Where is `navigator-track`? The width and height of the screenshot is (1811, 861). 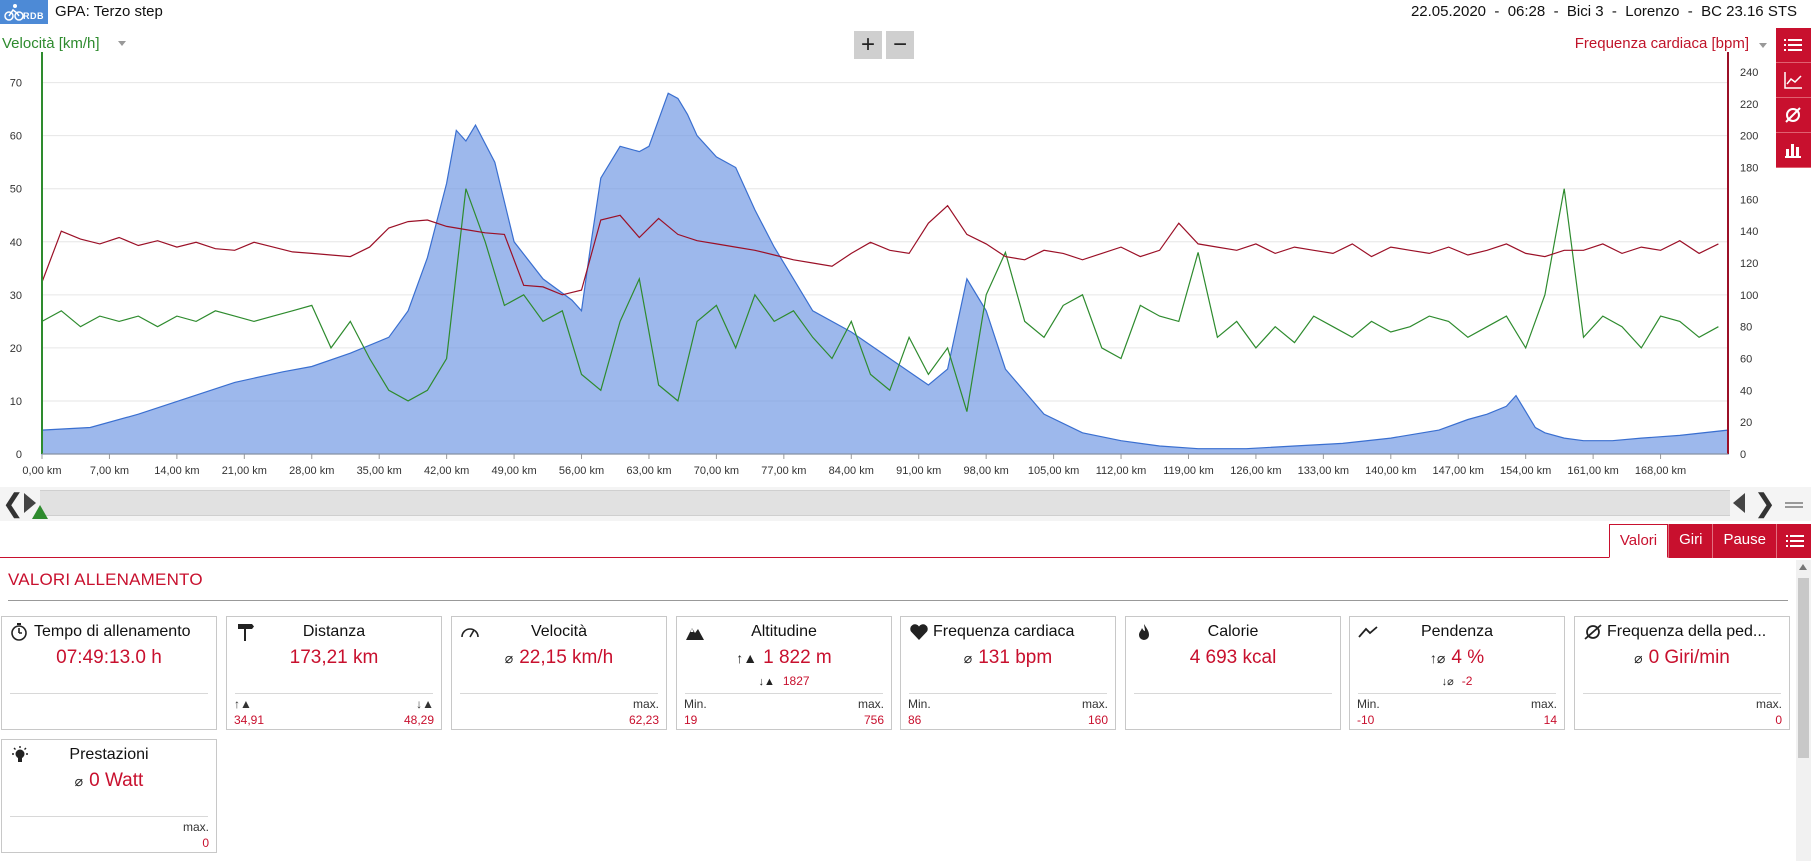 navigator-track is located at coordinates (885, 503).